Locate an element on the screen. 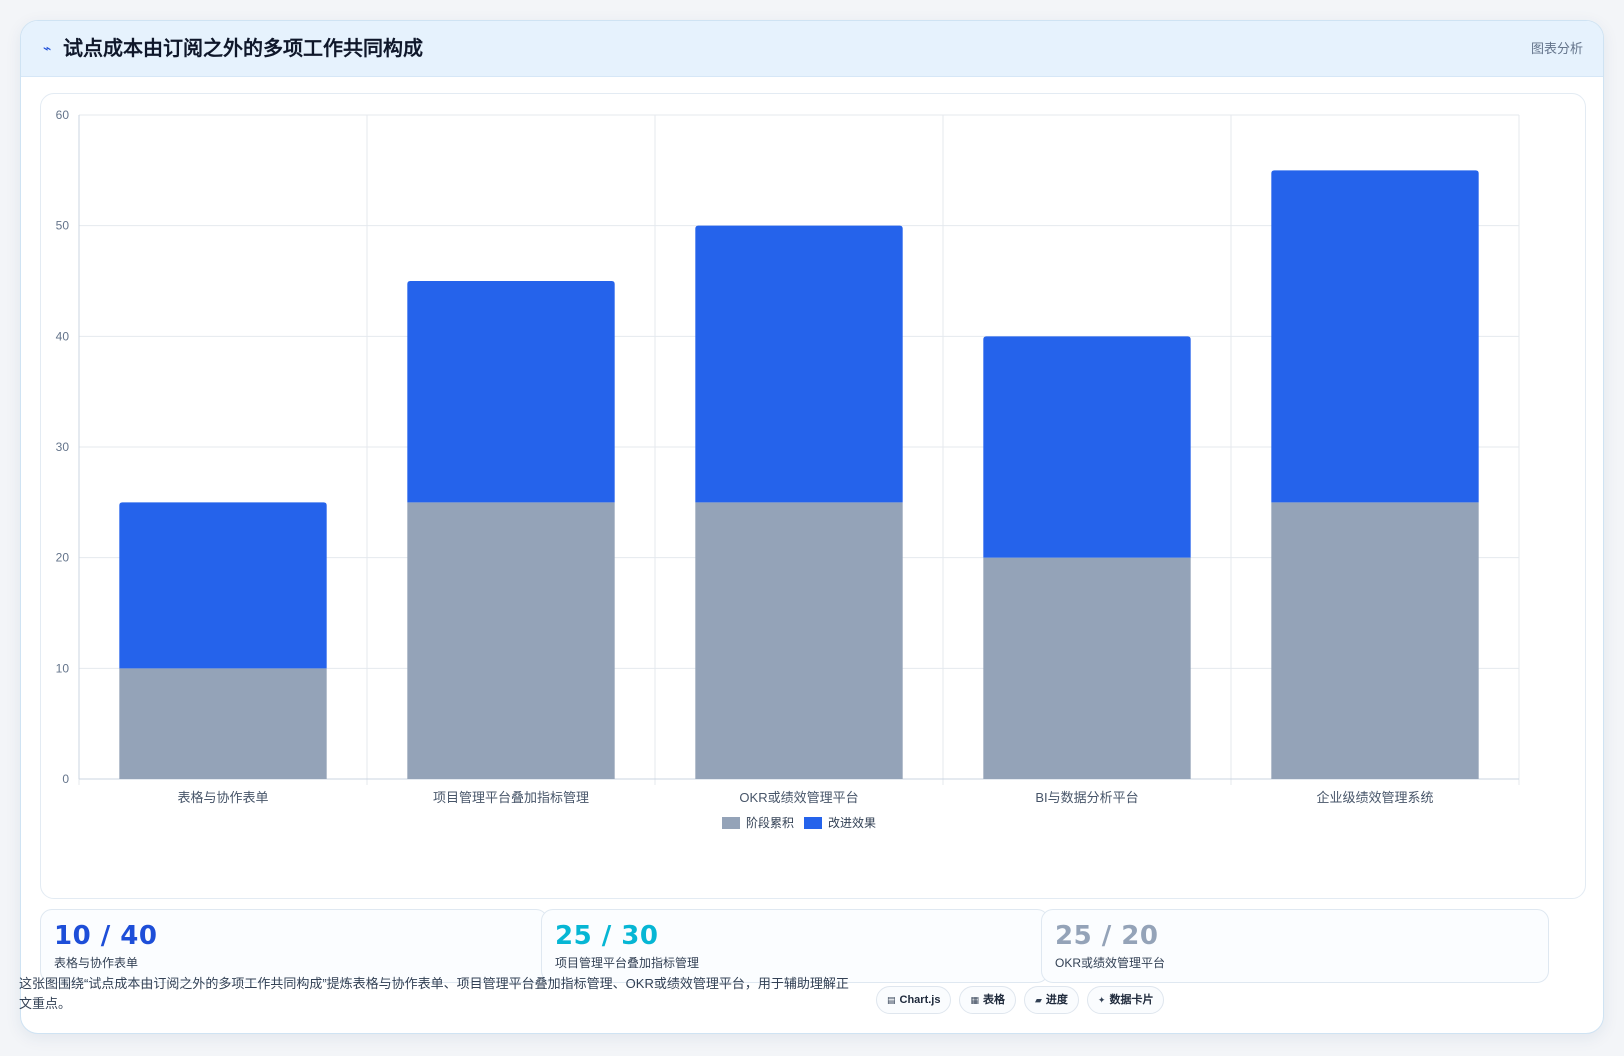 The height and width of the screenshot is (1056, 1624). stat-card-3: 25 / 20 OKR或绩效管理平台 is located at coordinates (1295, 946).